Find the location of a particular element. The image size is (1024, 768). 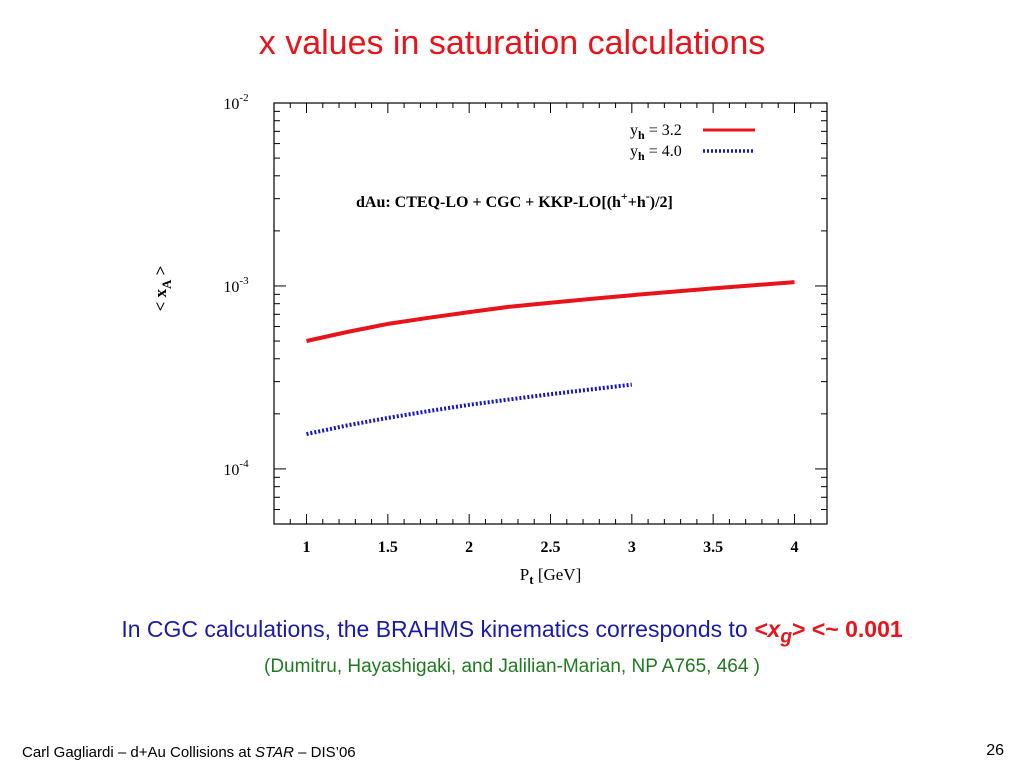

x-tick-label: 3 is located at coordinates (632, 547).